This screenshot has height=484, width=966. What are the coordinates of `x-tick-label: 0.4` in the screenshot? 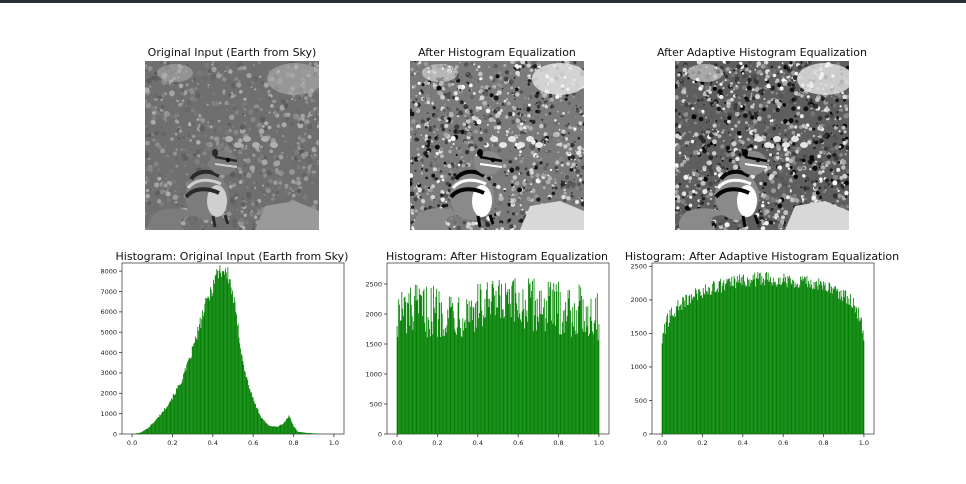 It's located at (213, 443).